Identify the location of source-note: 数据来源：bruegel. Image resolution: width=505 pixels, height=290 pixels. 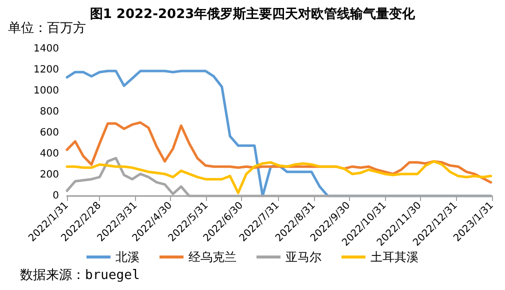
(80, 275).